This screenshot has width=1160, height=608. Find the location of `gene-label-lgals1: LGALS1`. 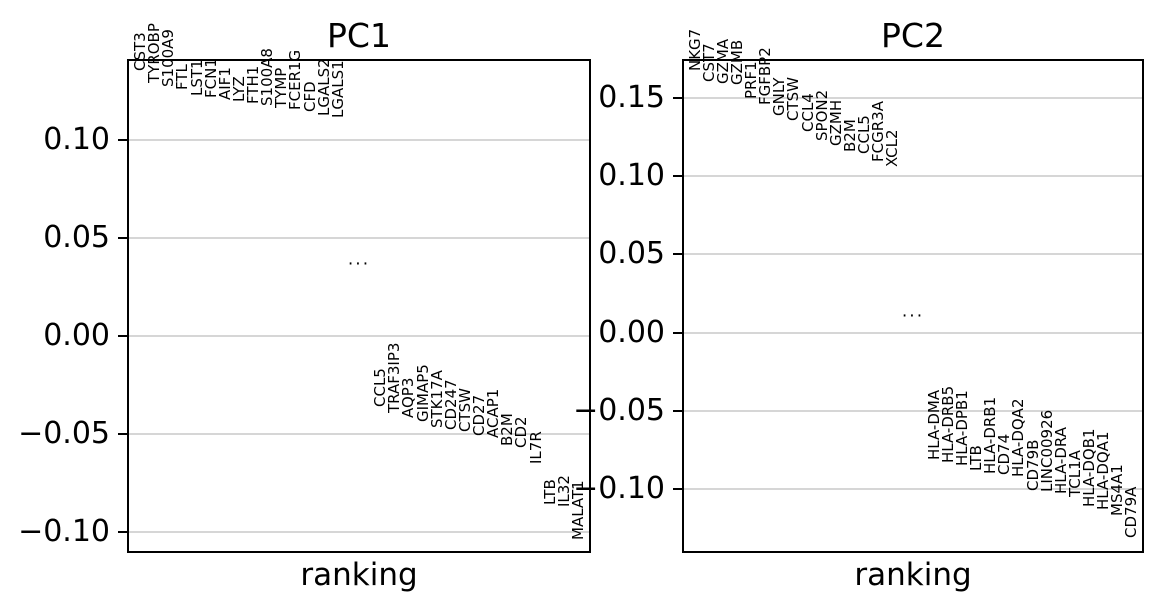

gene-label-lgals1: LGALS1 is located at coordinates (337, 89).